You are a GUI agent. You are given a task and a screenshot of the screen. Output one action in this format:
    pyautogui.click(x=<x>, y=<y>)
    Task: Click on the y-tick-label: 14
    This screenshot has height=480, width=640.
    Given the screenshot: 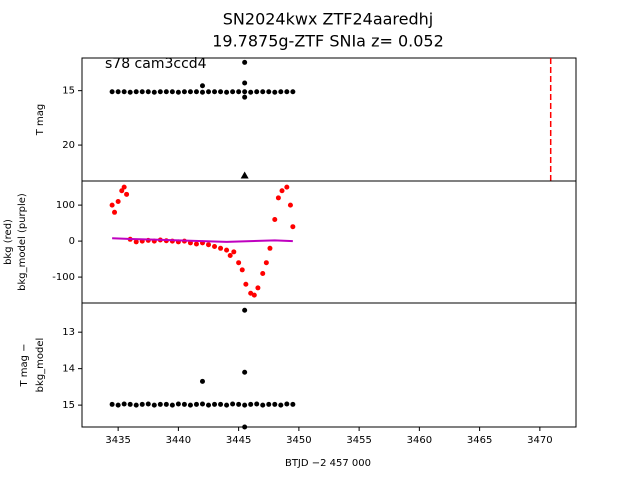 What is the action you would take?
    pyautogui.click(x=68, y=369)
    